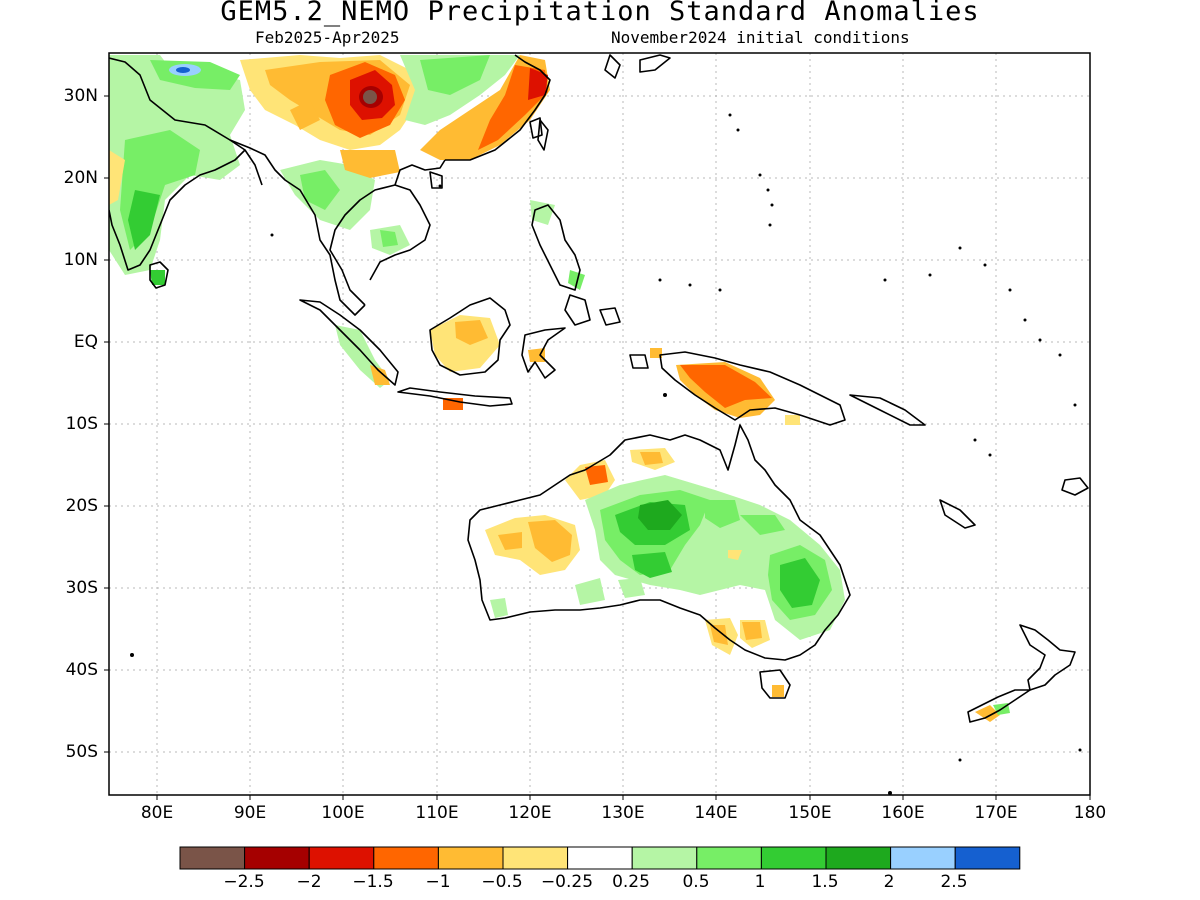 This screenshot has height=900, width=1200. I want to click on lat-label: 30N, so click(80, 96).